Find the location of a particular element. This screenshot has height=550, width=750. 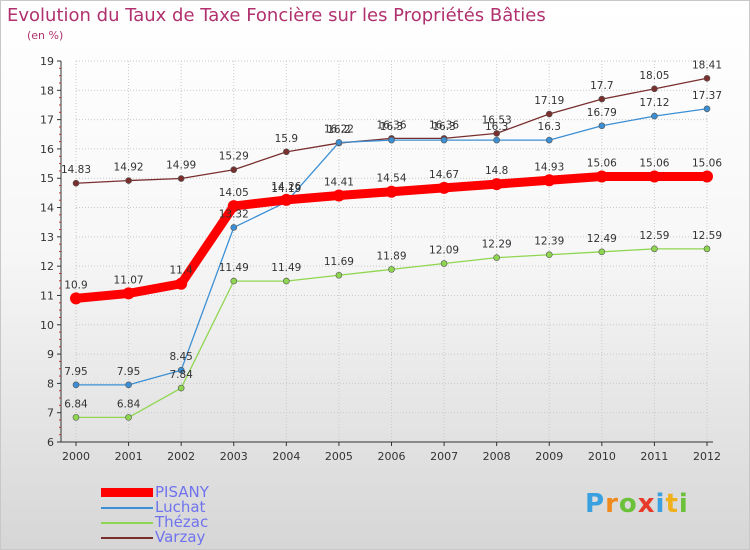

data-label-thézac: 11.69 is located at coordinates (339, 262).